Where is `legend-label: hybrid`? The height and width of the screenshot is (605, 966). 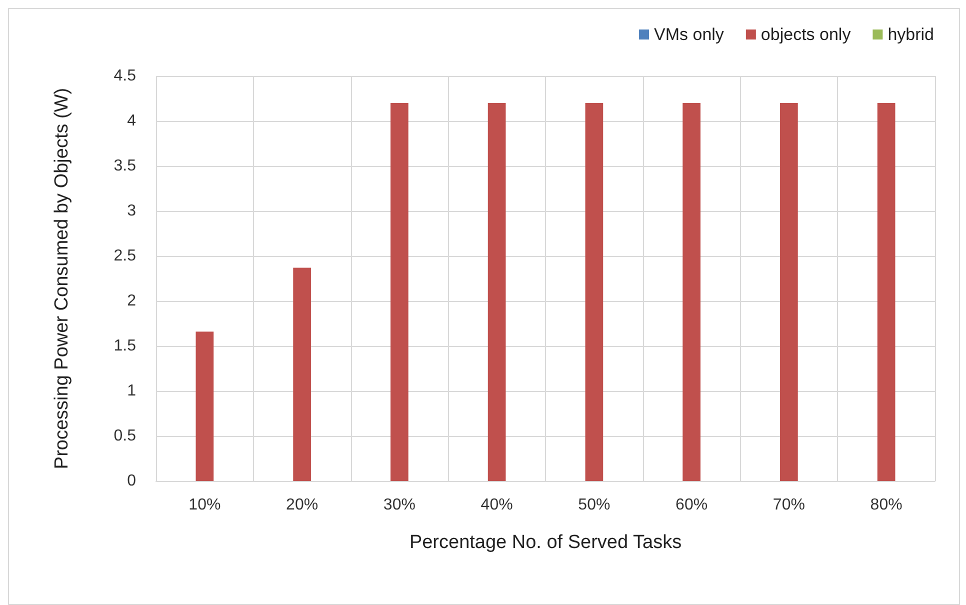
legend-label: hybrid is located at coordinates (911, 34).